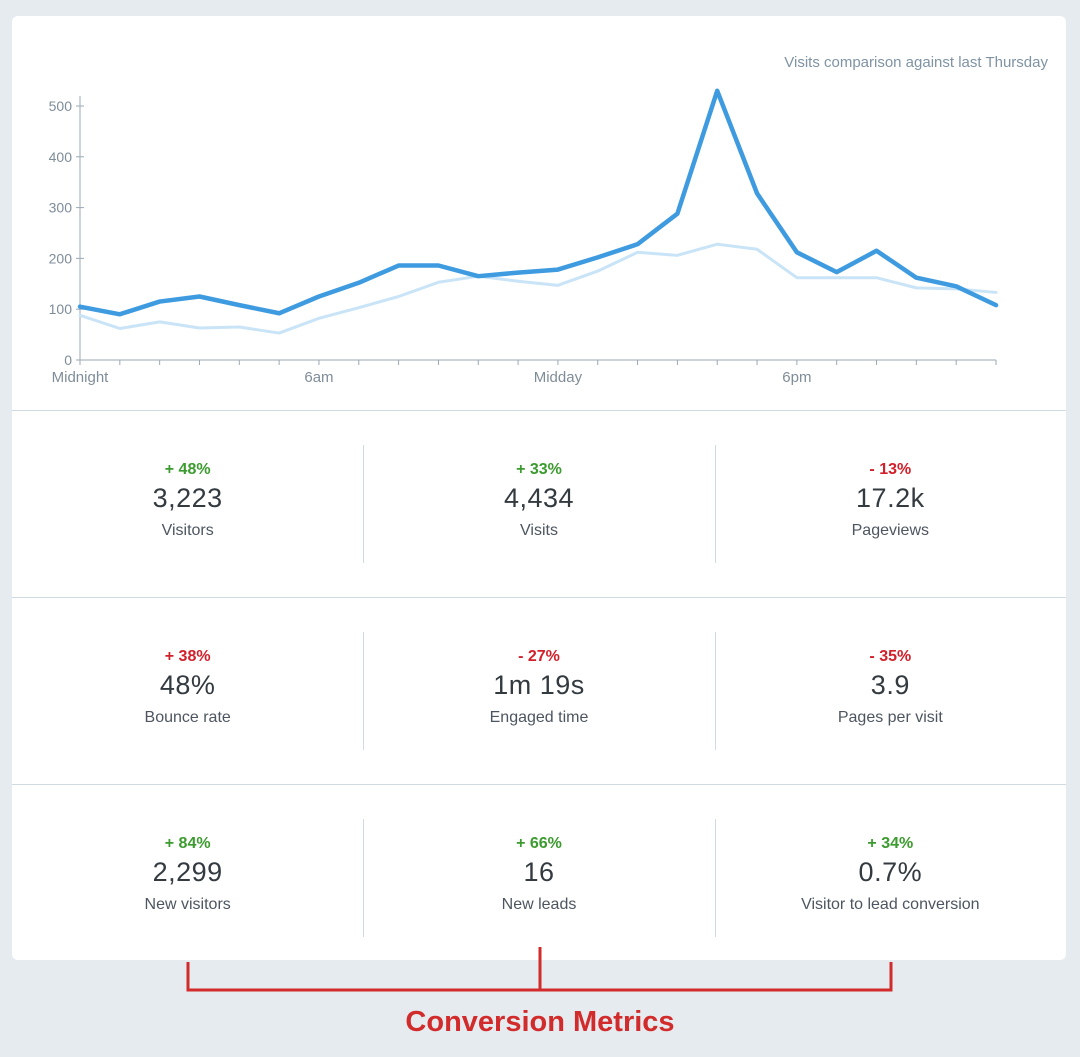 The width and height of the screenshot is (1080, 1057). I want to click on metric-change: + 33%, so click(539, 469).